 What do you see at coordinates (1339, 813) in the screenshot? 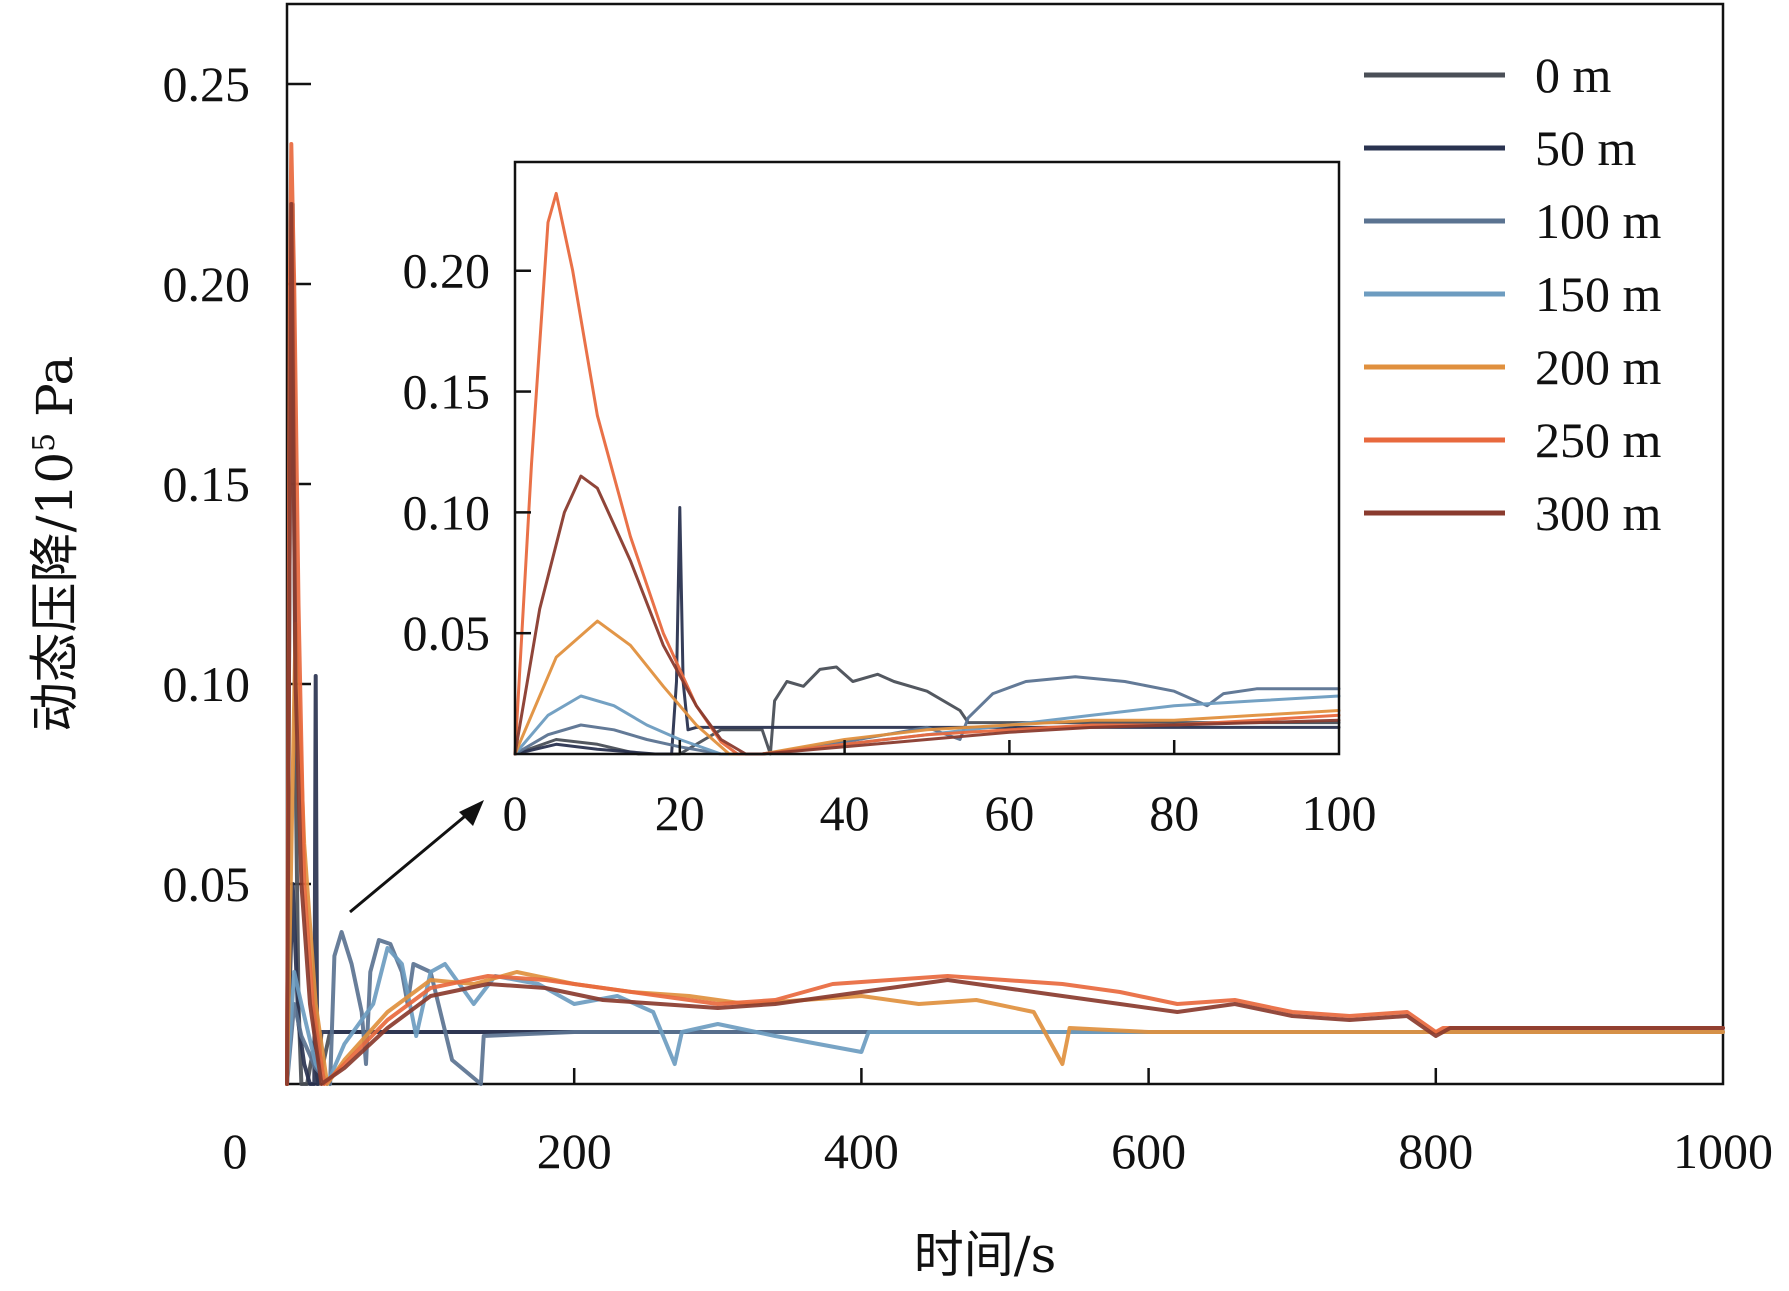
I see `inset-x-tick-label-100: 100` at bounding box center [1339, 813].